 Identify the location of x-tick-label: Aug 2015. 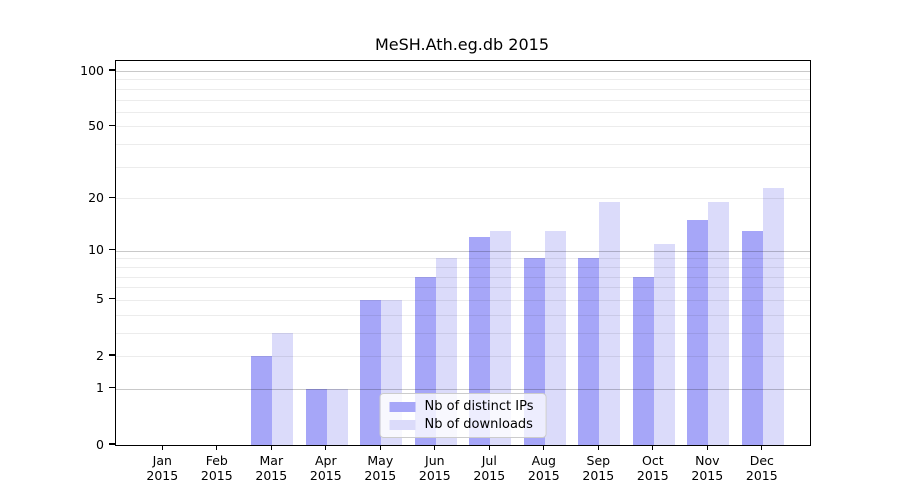
(544, 468).